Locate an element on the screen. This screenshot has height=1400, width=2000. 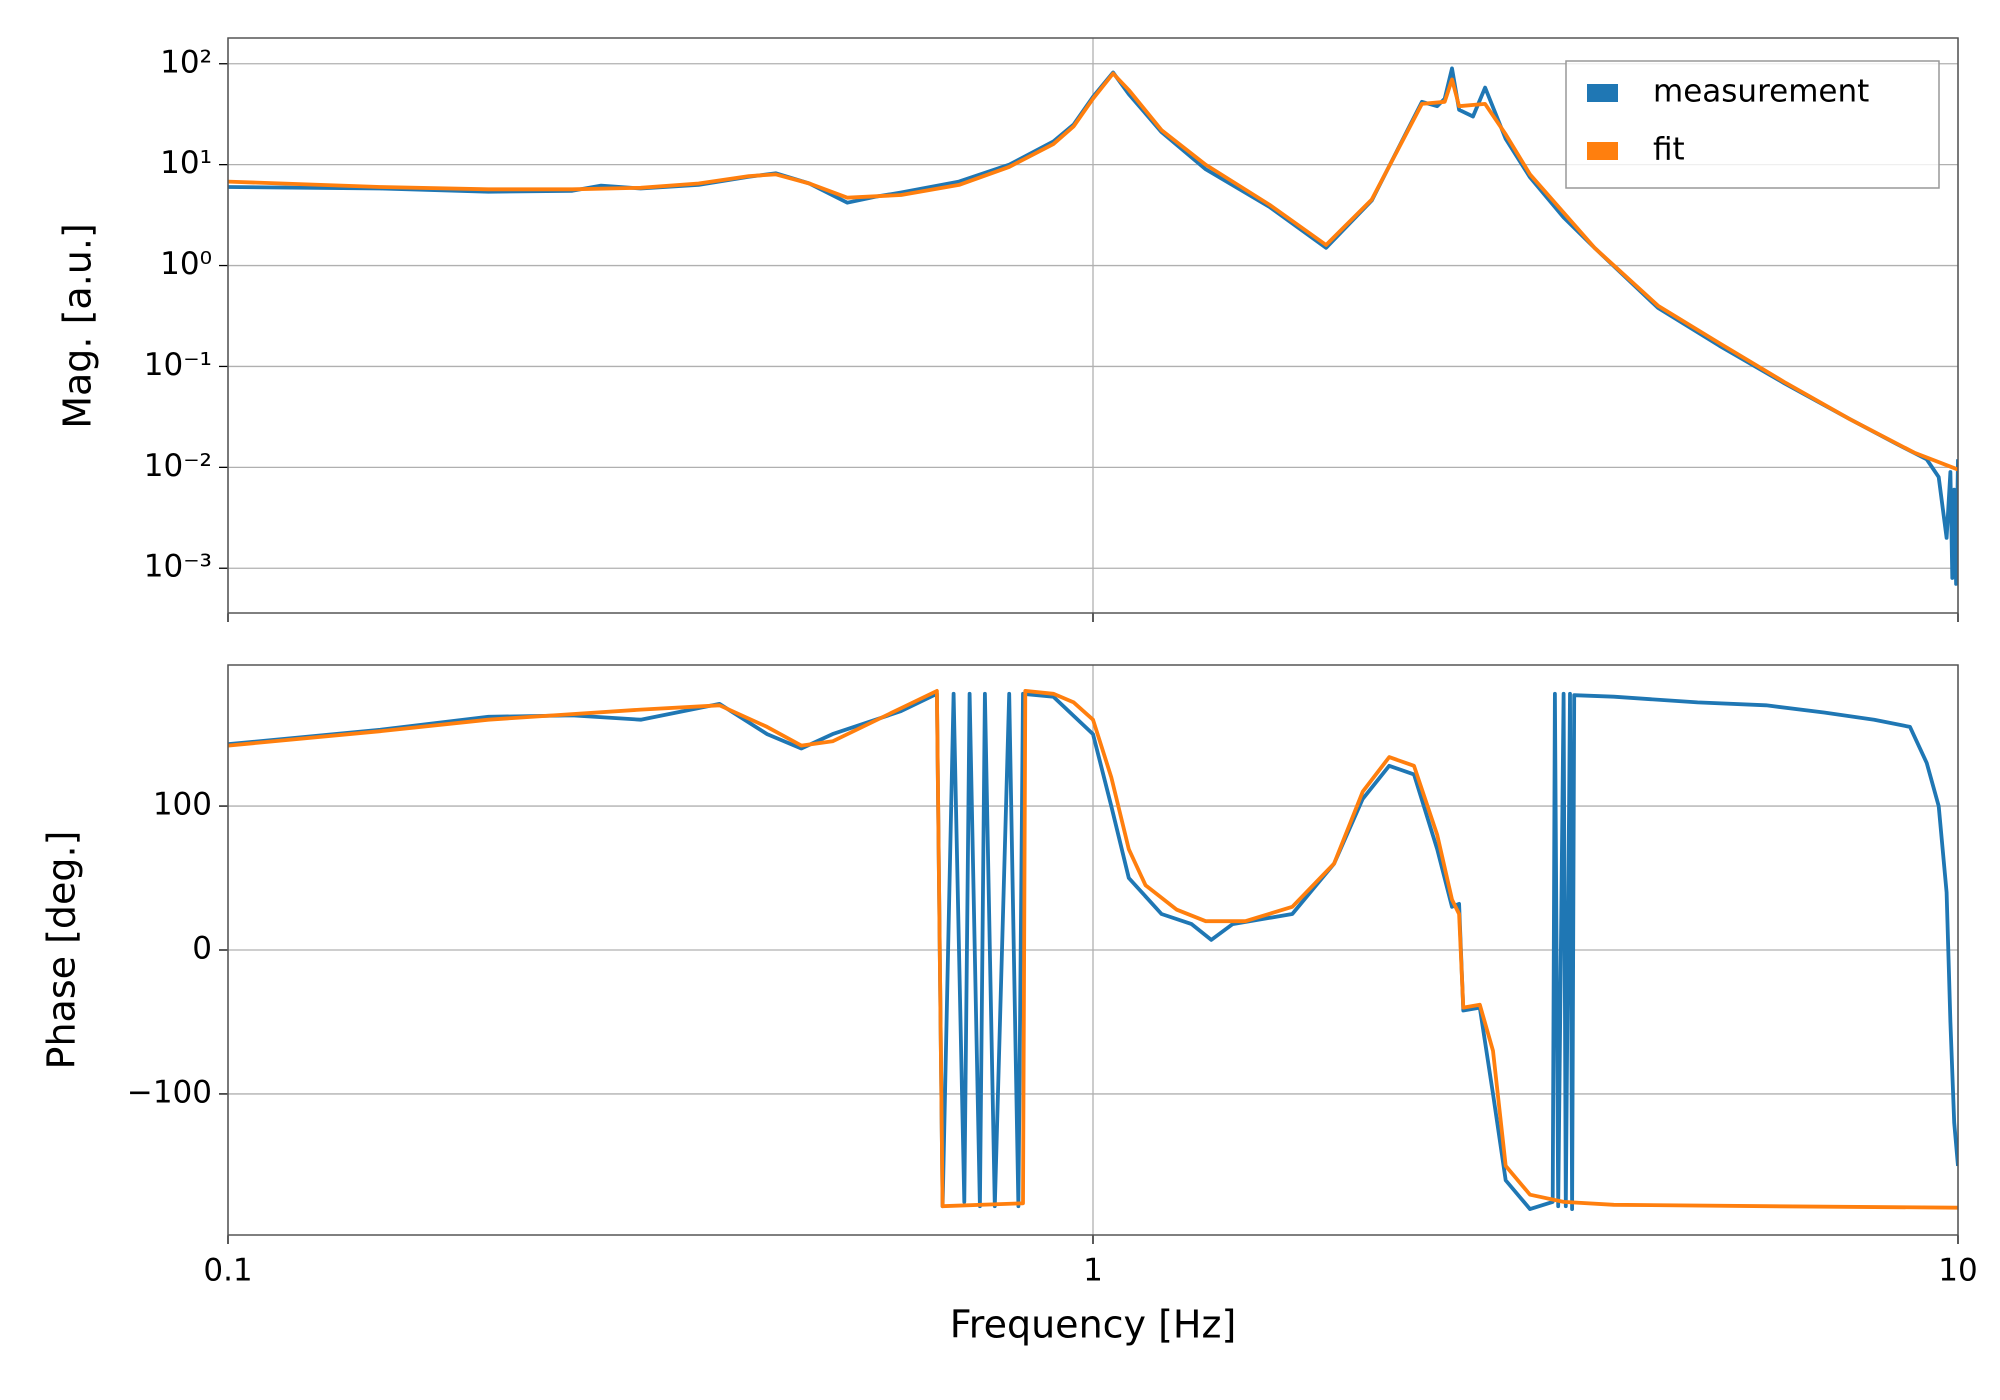
y-tick-label: 10² is located at coordinates (186, 62).